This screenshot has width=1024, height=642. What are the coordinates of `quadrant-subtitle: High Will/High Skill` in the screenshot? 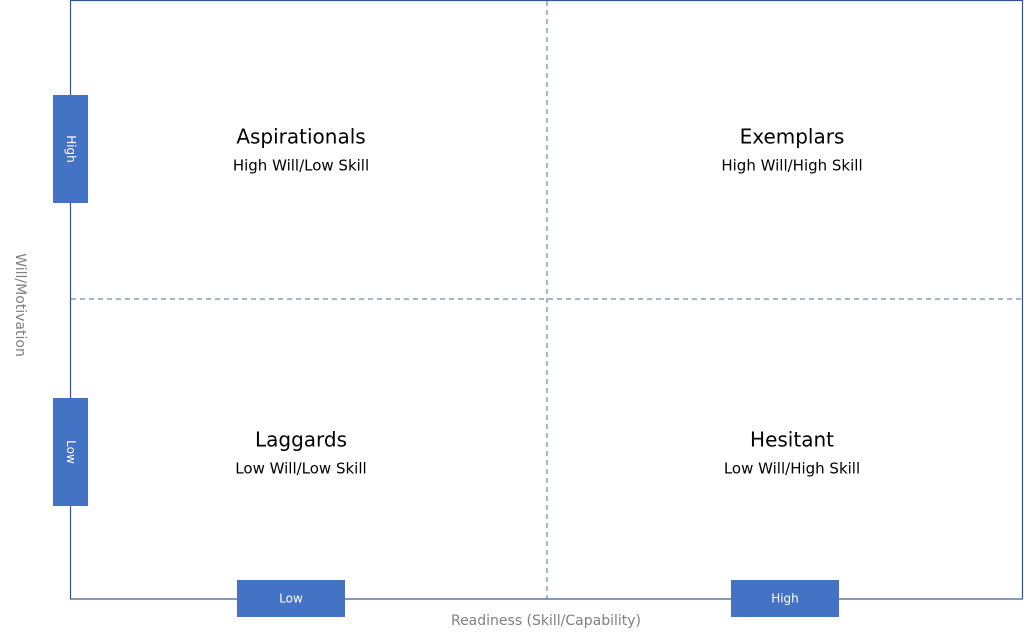 It's located at (791, 166).